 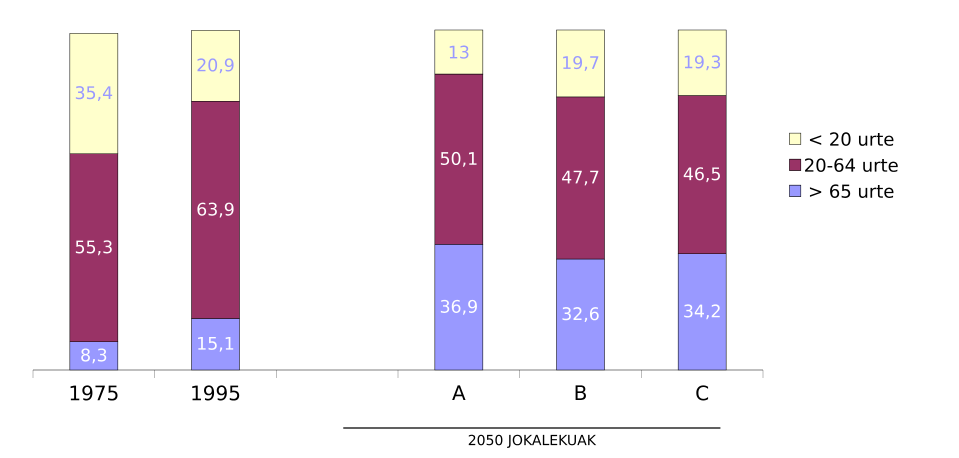 I want to click on legend-label: > 65 urte, so click(x=852, y=191).